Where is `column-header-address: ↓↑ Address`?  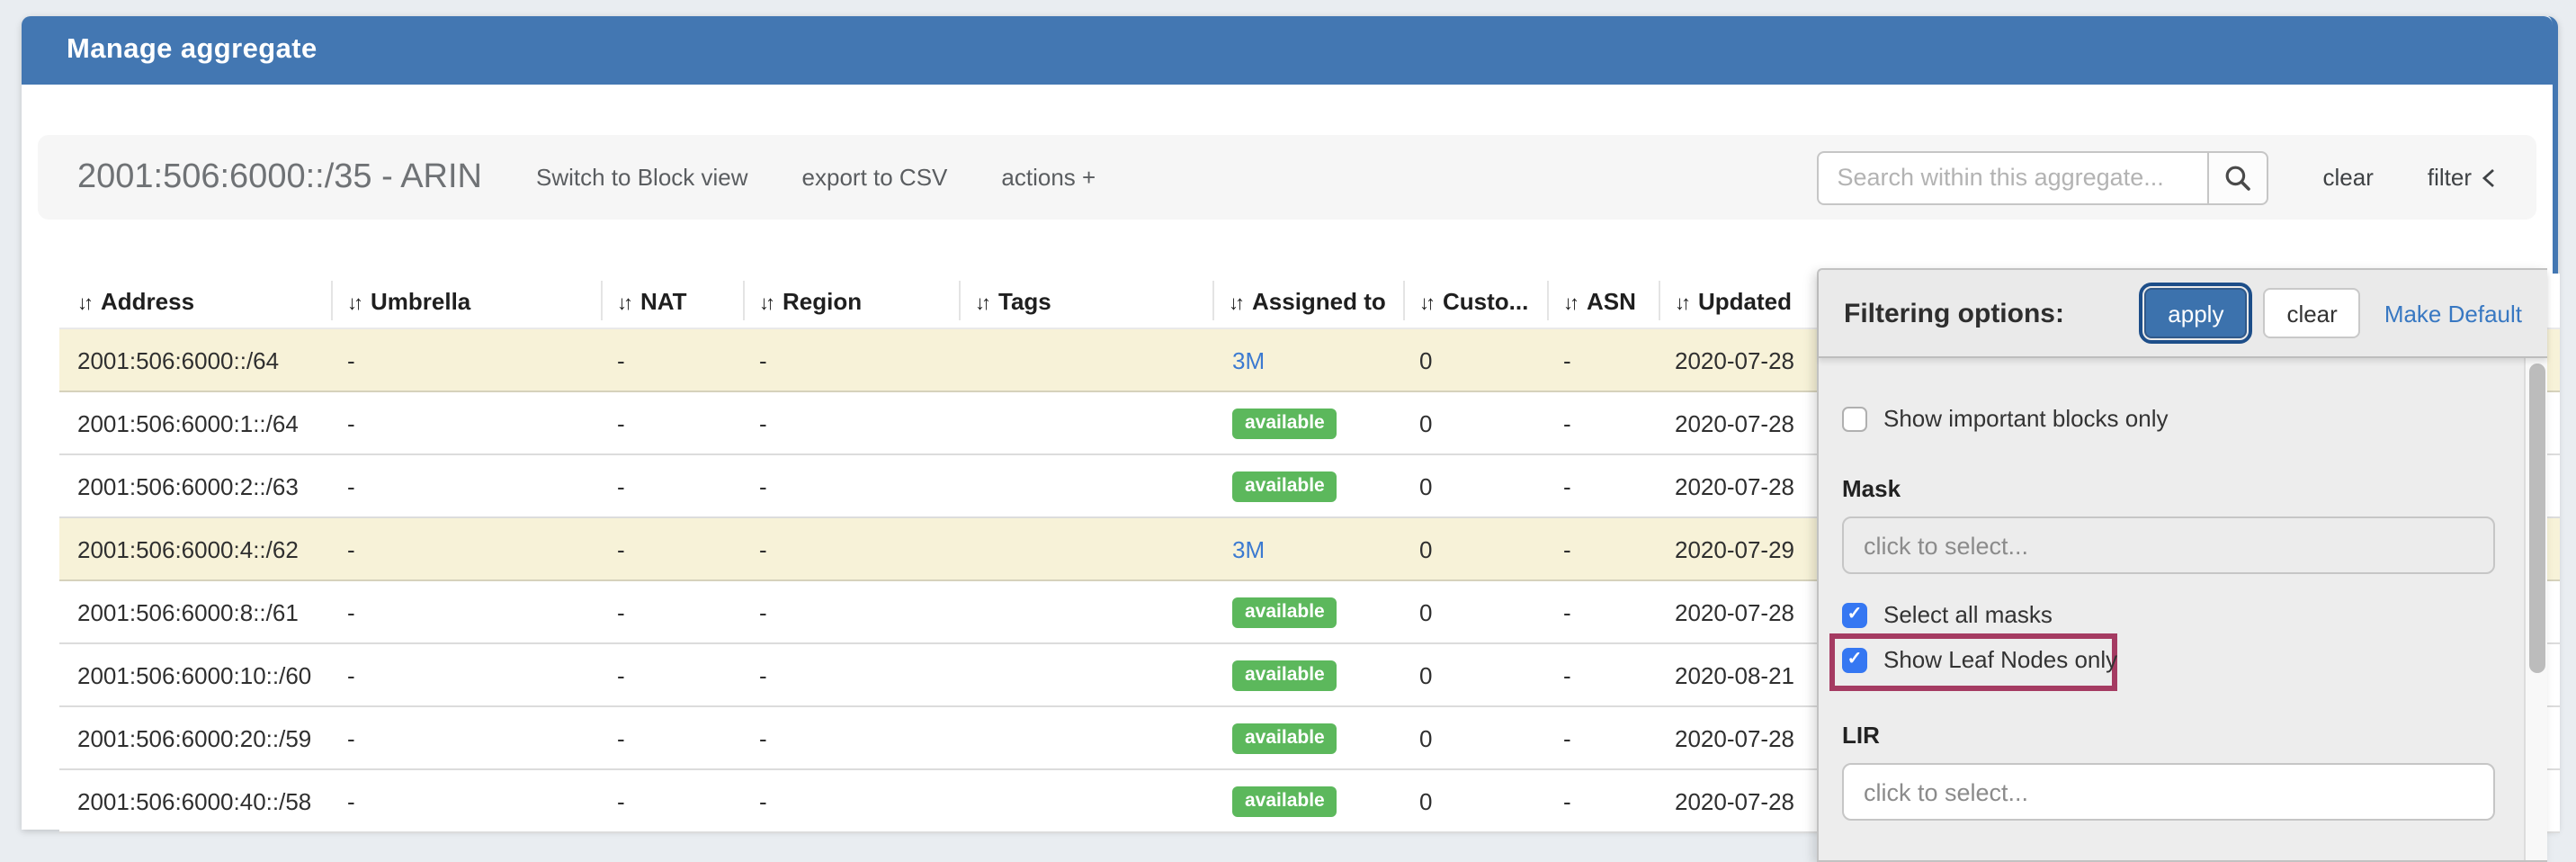 column-header-address: ↓↑ Address is located at coordinates (195, 301).